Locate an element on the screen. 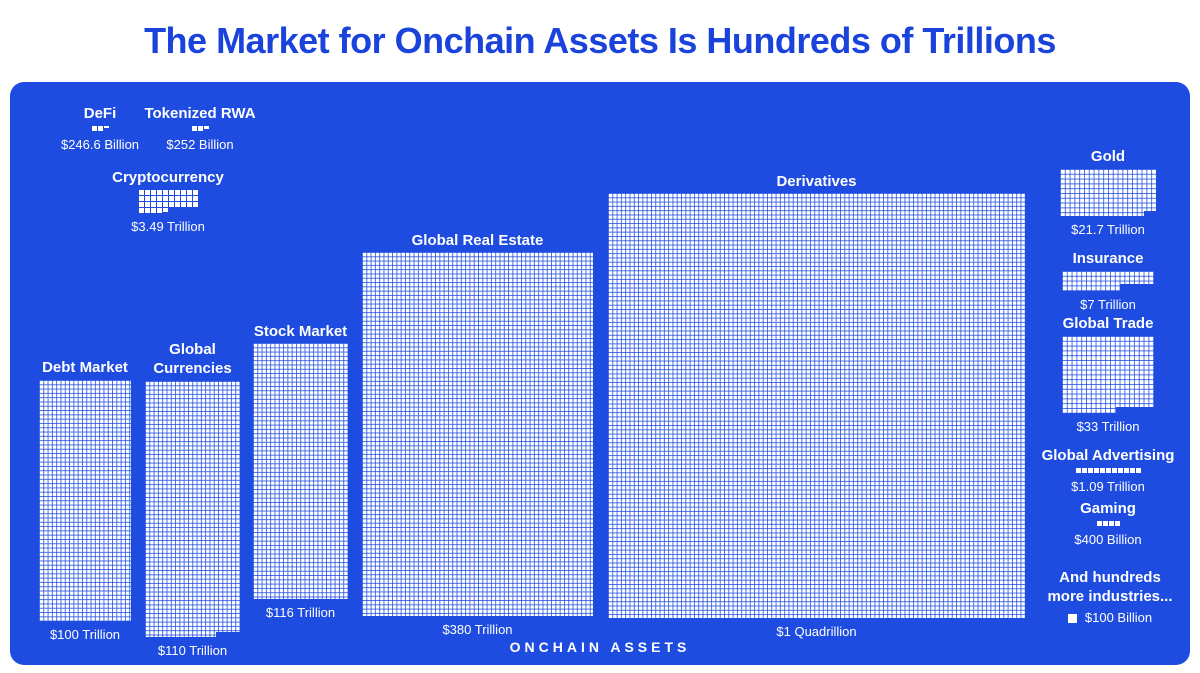 The image size is (1200, 673). market-global-currencies: Global Currencies $110 Trillion is located at coordinates (192, 499).